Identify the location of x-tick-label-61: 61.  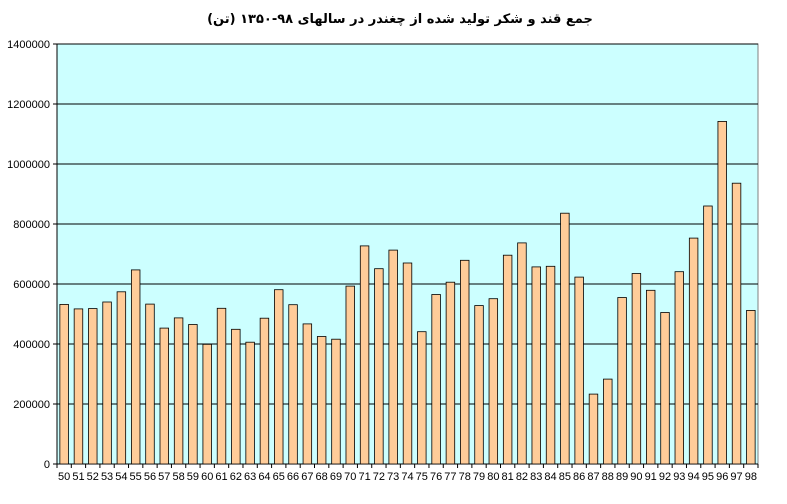
(221, 477).